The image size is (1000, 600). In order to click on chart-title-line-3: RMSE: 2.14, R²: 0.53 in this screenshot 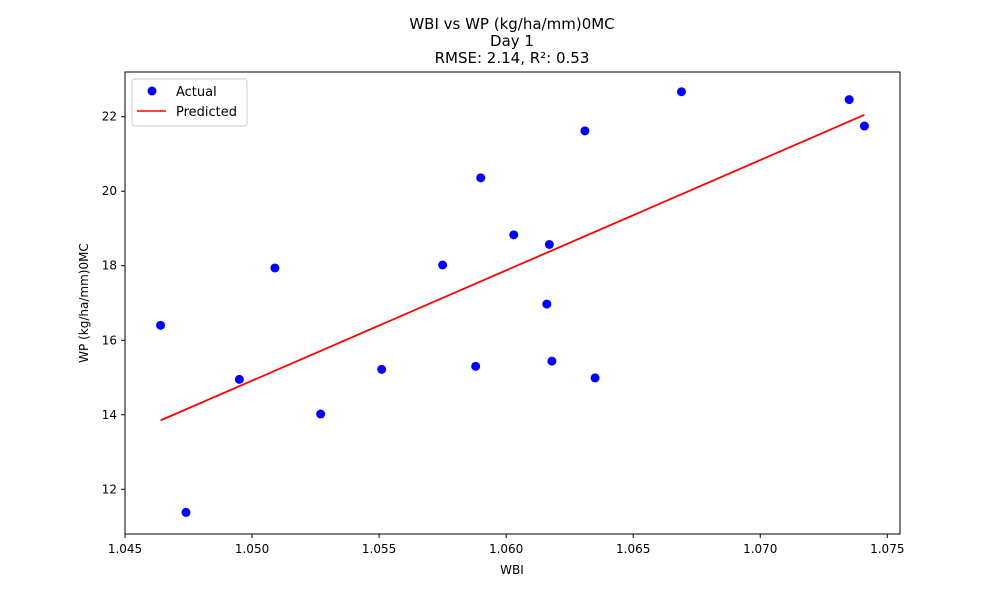, I will do `click(512, 58)`.